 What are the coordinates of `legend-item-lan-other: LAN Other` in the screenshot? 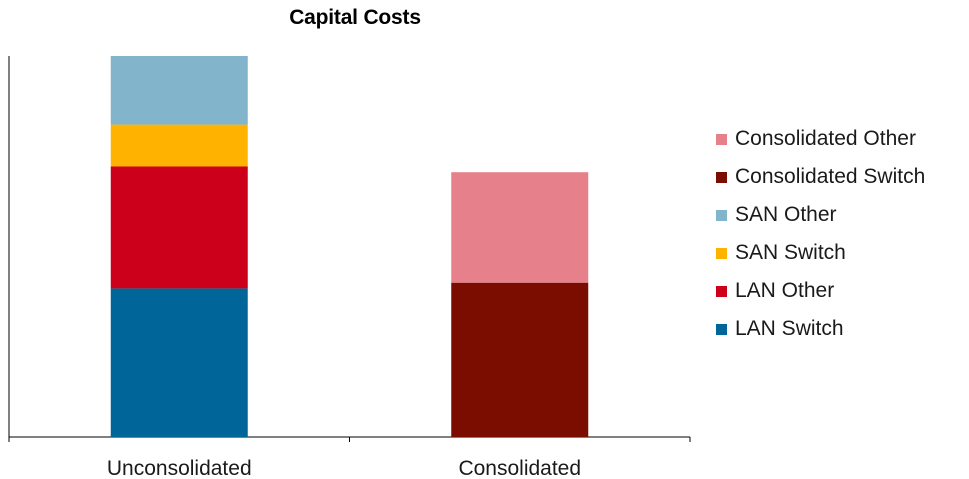 It's located at (820, 291).